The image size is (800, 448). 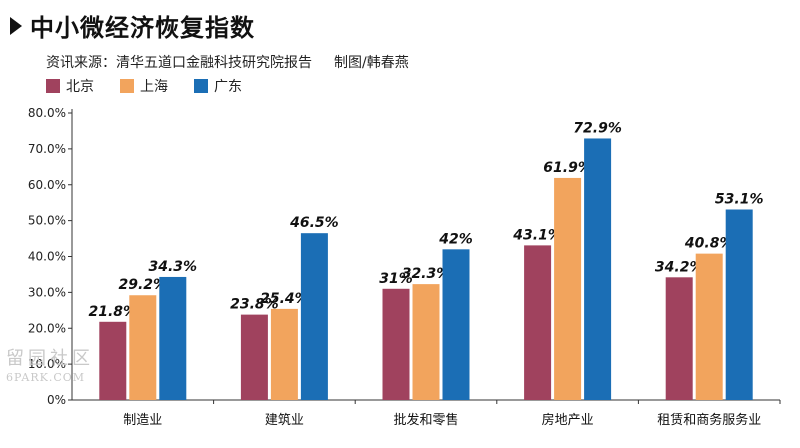 I want to click on data-label-beijing: 34.2%, so click(x=679, y=267).